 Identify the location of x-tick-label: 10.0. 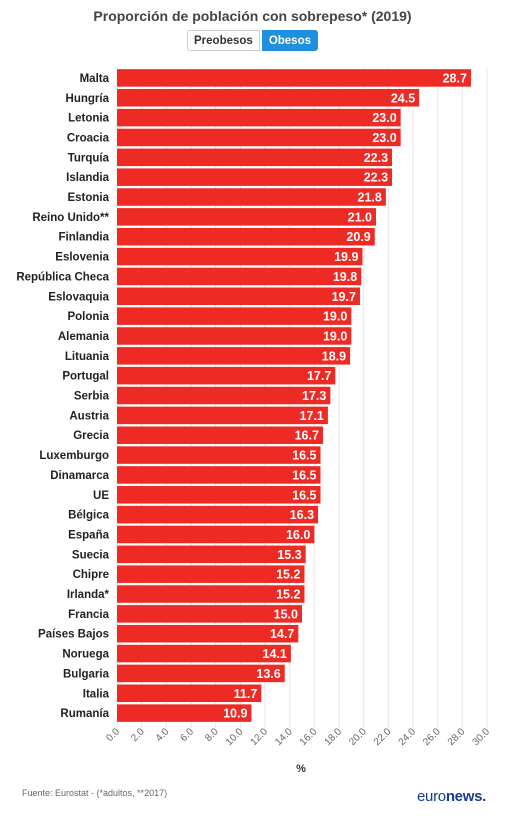
(235, 737).